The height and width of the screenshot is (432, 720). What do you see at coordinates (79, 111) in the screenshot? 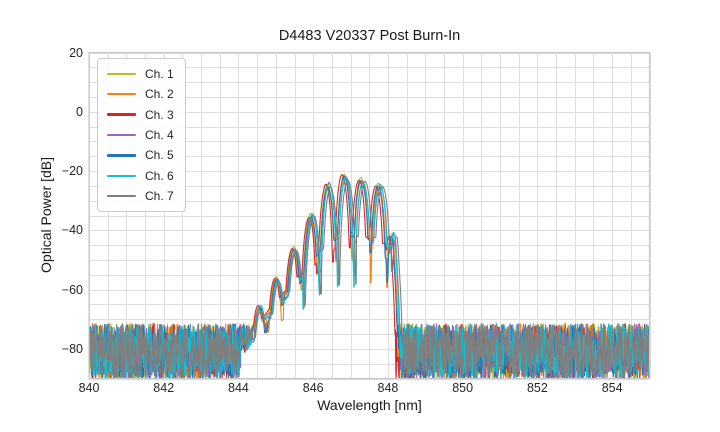
I see `y-tick-label: 0` at bounding box center [79, 111].